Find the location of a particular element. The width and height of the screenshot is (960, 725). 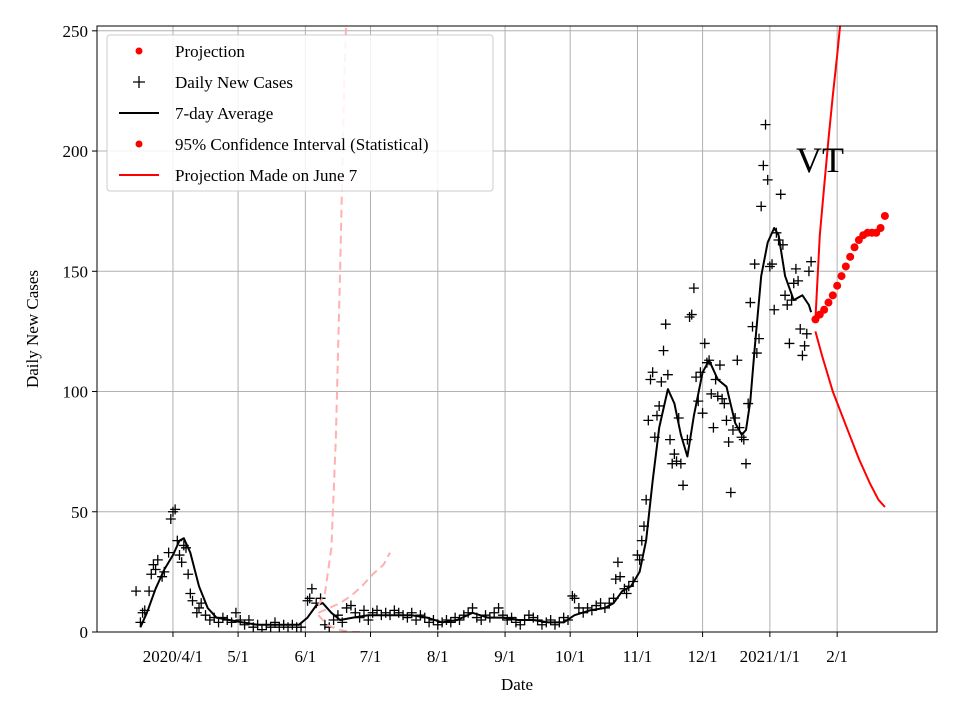

y-axis-label: Daily New Cases is located at coordinates (32, 329).